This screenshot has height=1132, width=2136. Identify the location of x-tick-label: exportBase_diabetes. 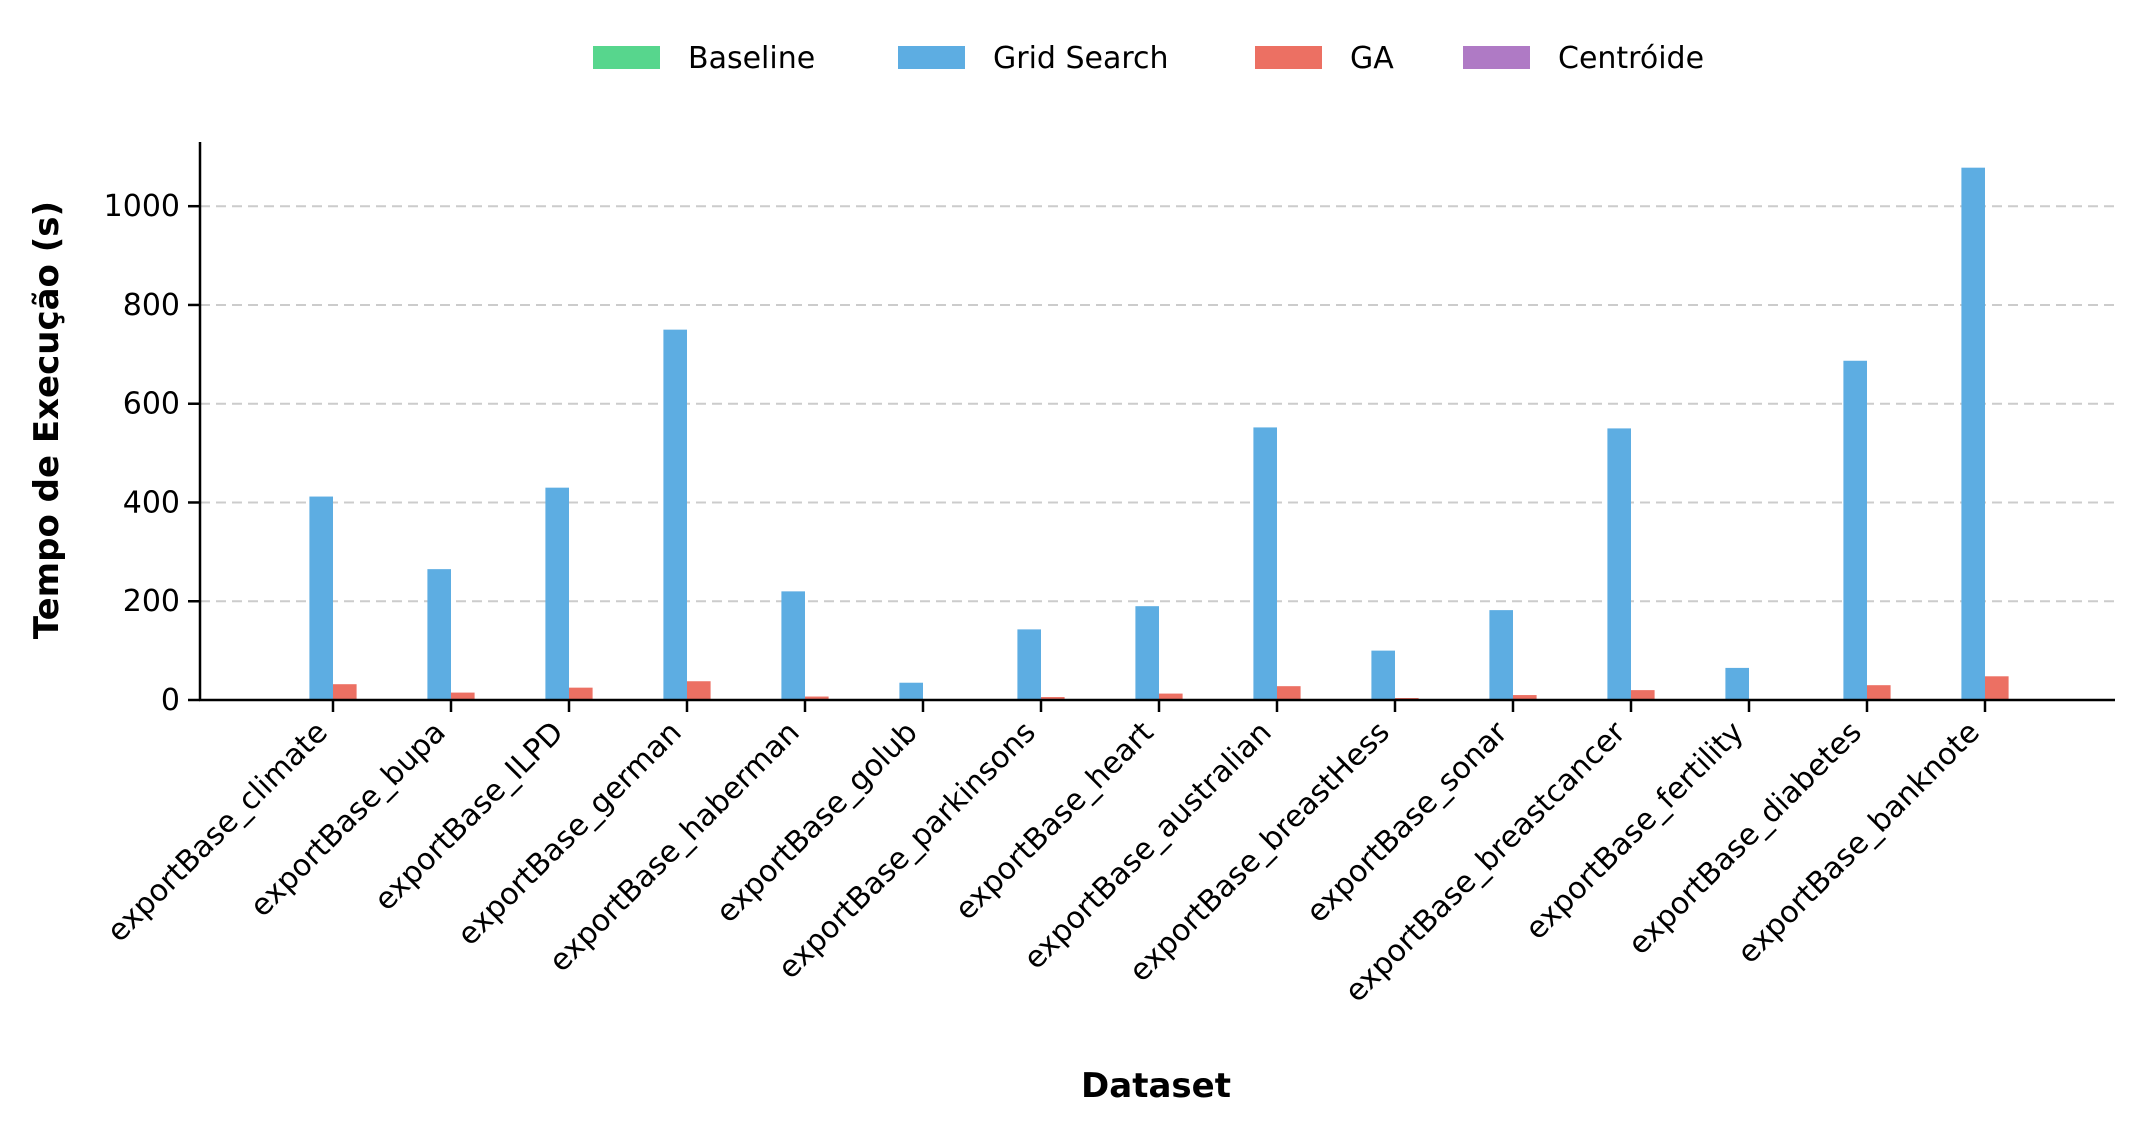
(1745, 838).